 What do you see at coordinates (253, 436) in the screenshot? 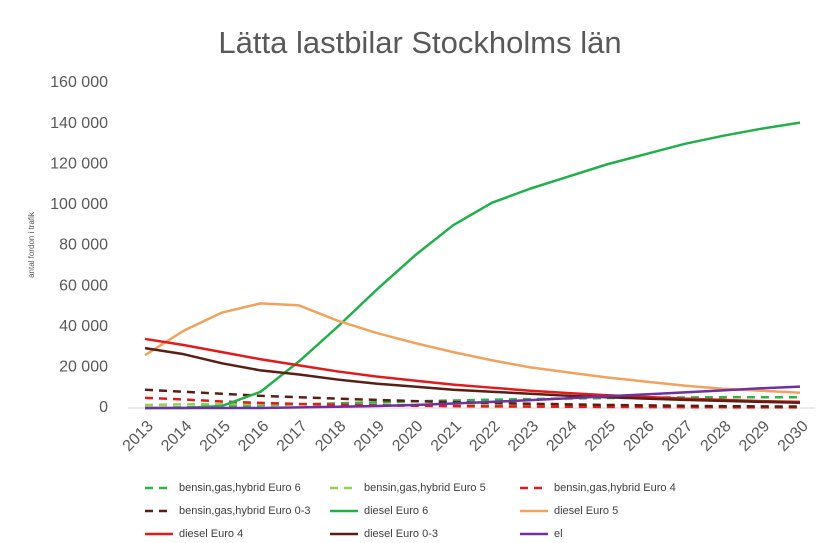
I see `x-tick-label: 2016` at bounding box center [253, 436].